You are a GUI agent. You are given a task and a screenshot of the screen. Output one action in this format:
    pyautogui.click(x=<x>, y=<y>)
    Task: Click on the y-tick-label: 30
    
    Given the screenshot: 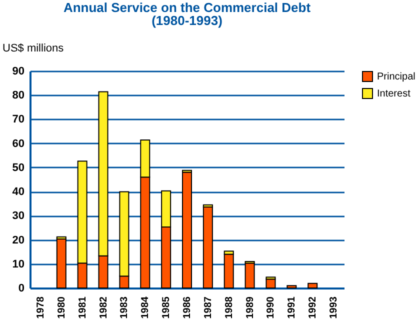 What is the action you would take?
    pyautogui.click(x=18, y=216)
    